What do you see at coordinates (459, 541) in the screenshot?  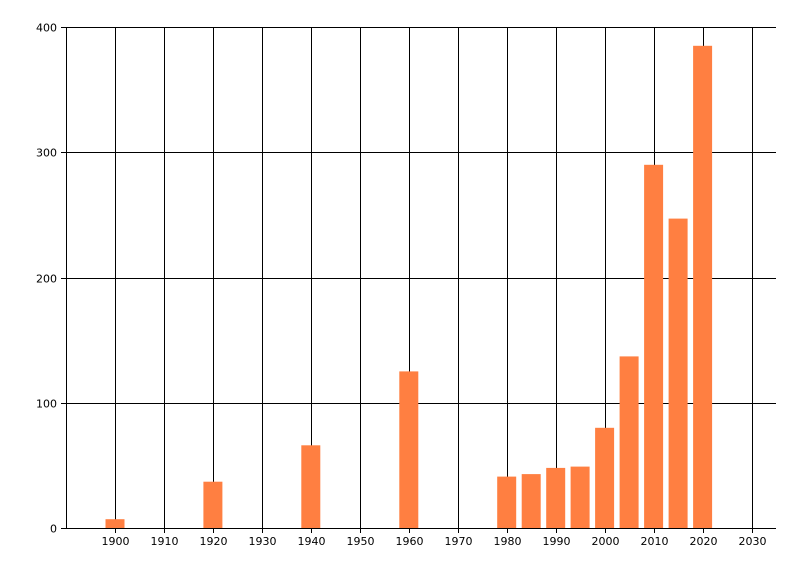 I see `x-tick-label: 1970` at bounding box center [459, 541].